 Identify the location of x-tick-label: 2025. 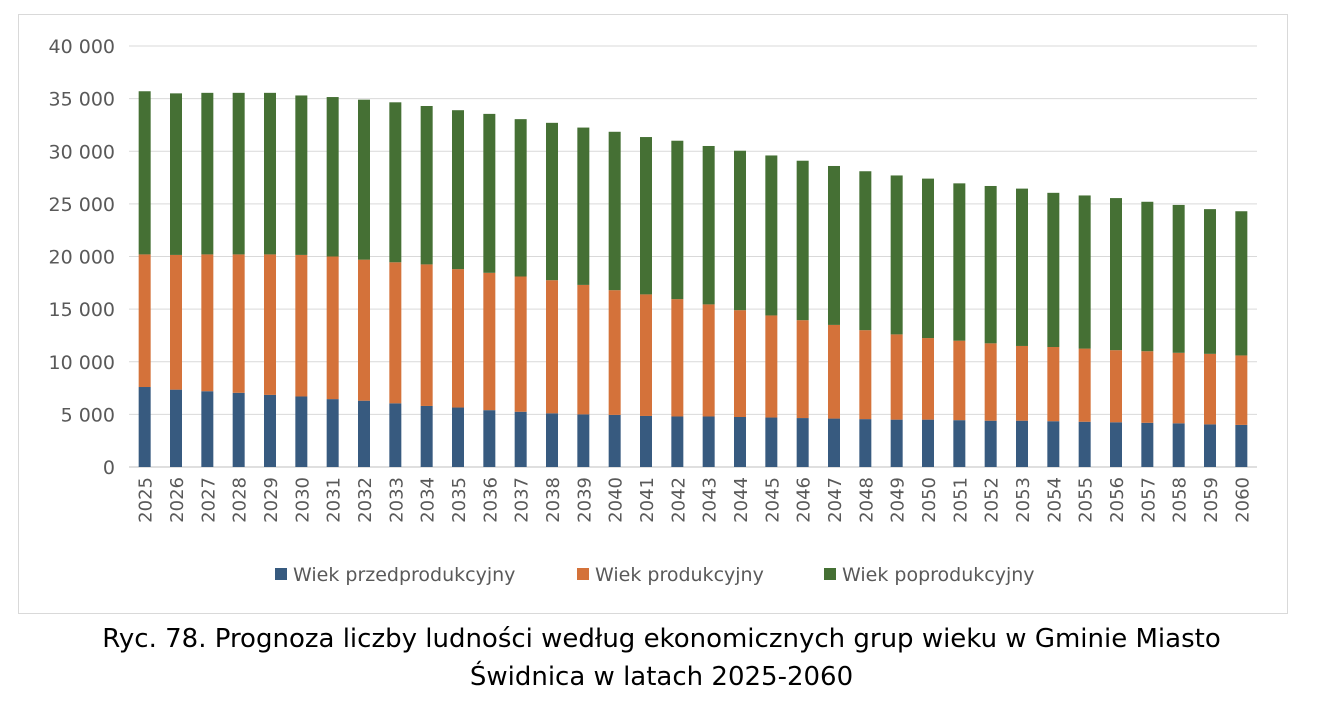
(146, 500).